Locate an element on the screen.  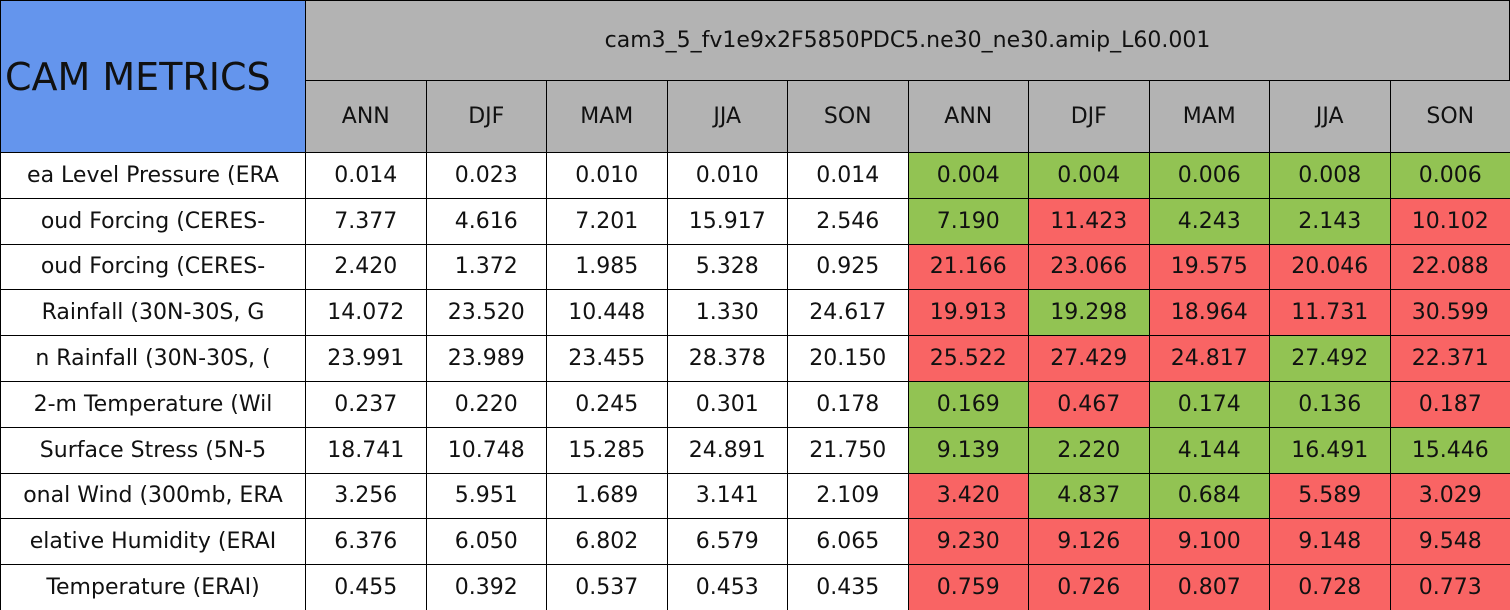
value-cell: 0.925 is located at coordinates (848, 267).